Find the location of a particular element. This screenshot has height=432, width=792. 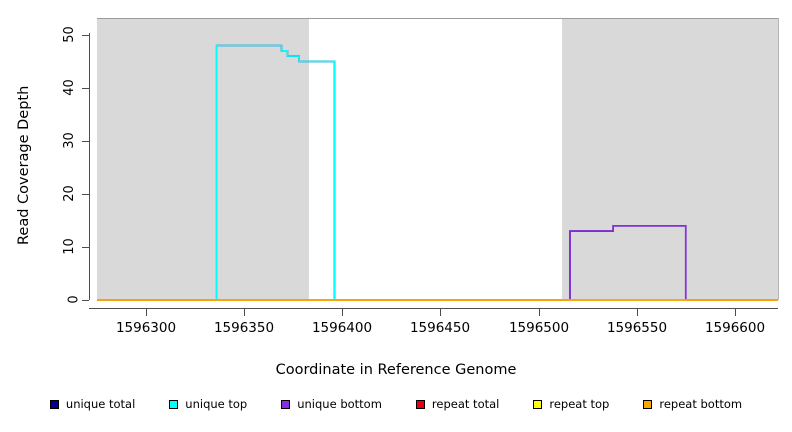

y-tick-label: 10 is located at coordinates (70, 246).